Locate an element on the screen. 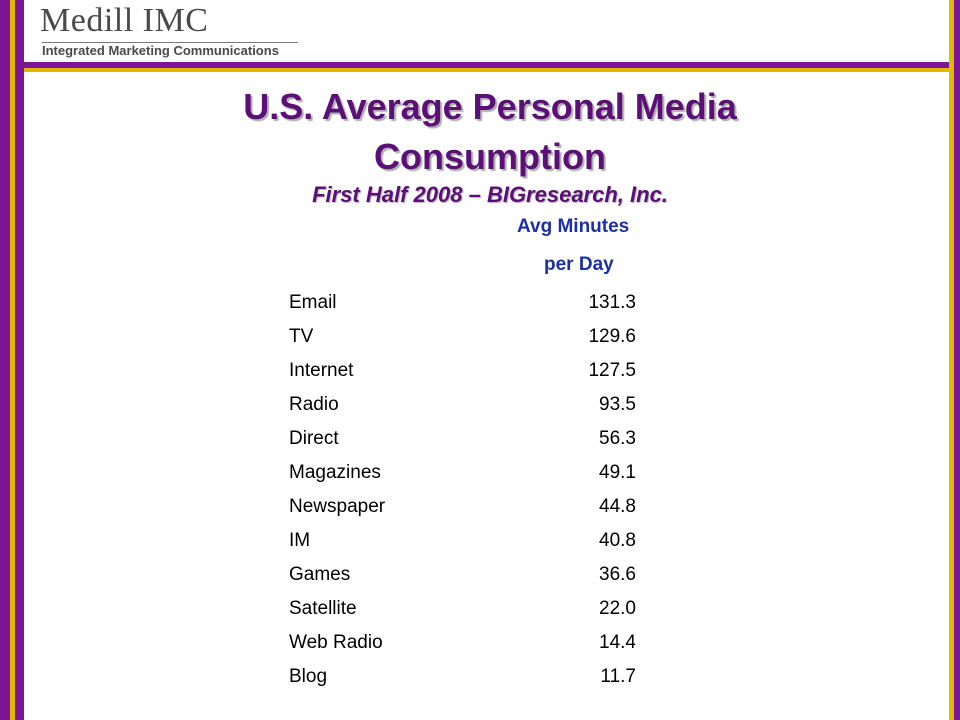 This screenshot has height=720, width=960. row-label: IM is located at coordinates (300, 540).